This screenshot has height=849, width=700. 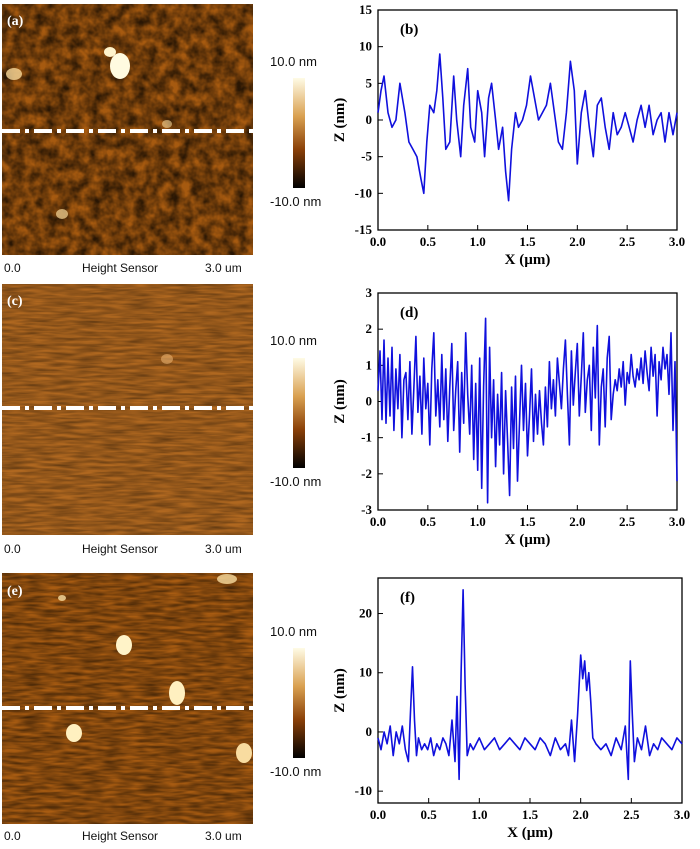 What do you see at coordinates (369, 82) in the screenshot?
I see `y-tick-label: 5` at bounding box center [369, 82].